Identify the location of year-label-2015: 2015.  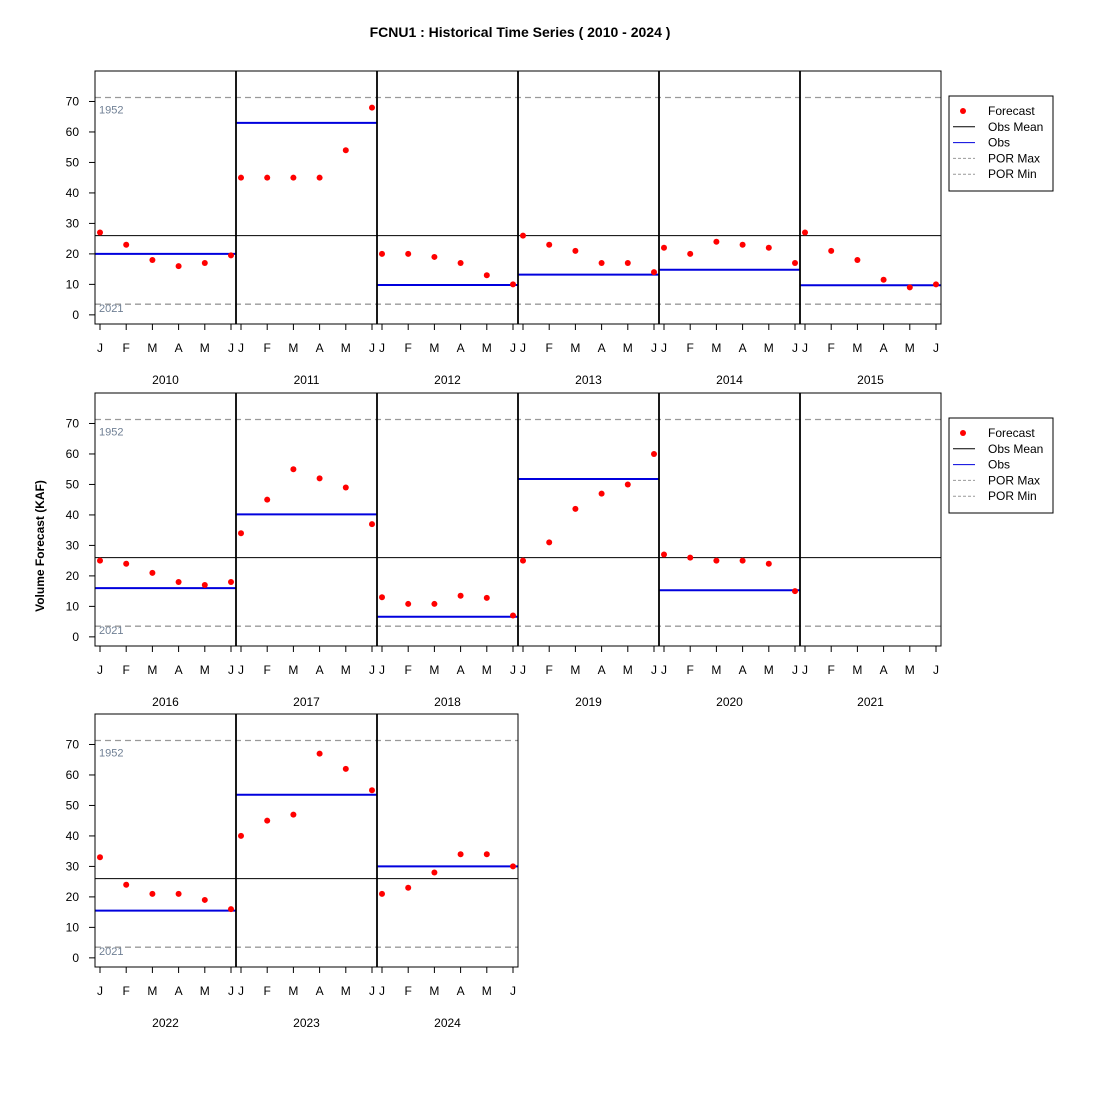
(870, 380).